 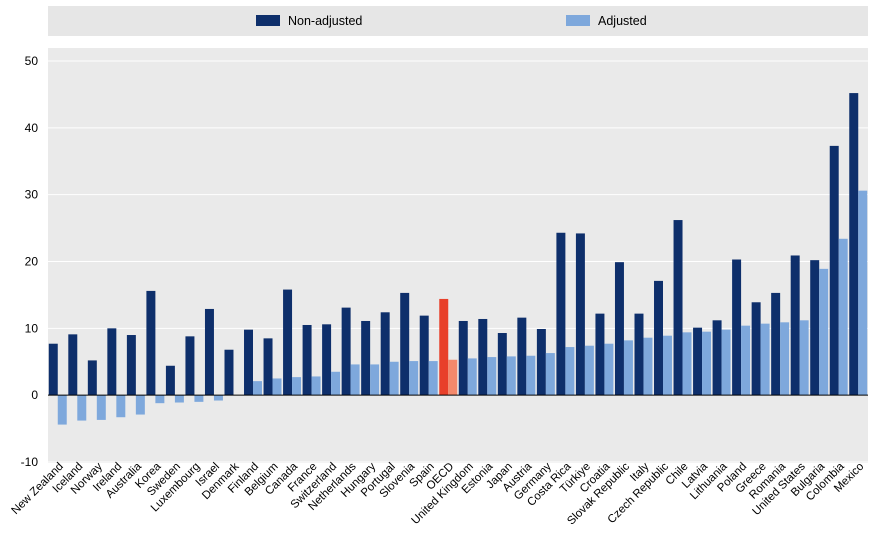 What do you see at coordinates (30, 462) in the screenshot?
I see `y-tick-label: -10` at bounding box center [30, 462].